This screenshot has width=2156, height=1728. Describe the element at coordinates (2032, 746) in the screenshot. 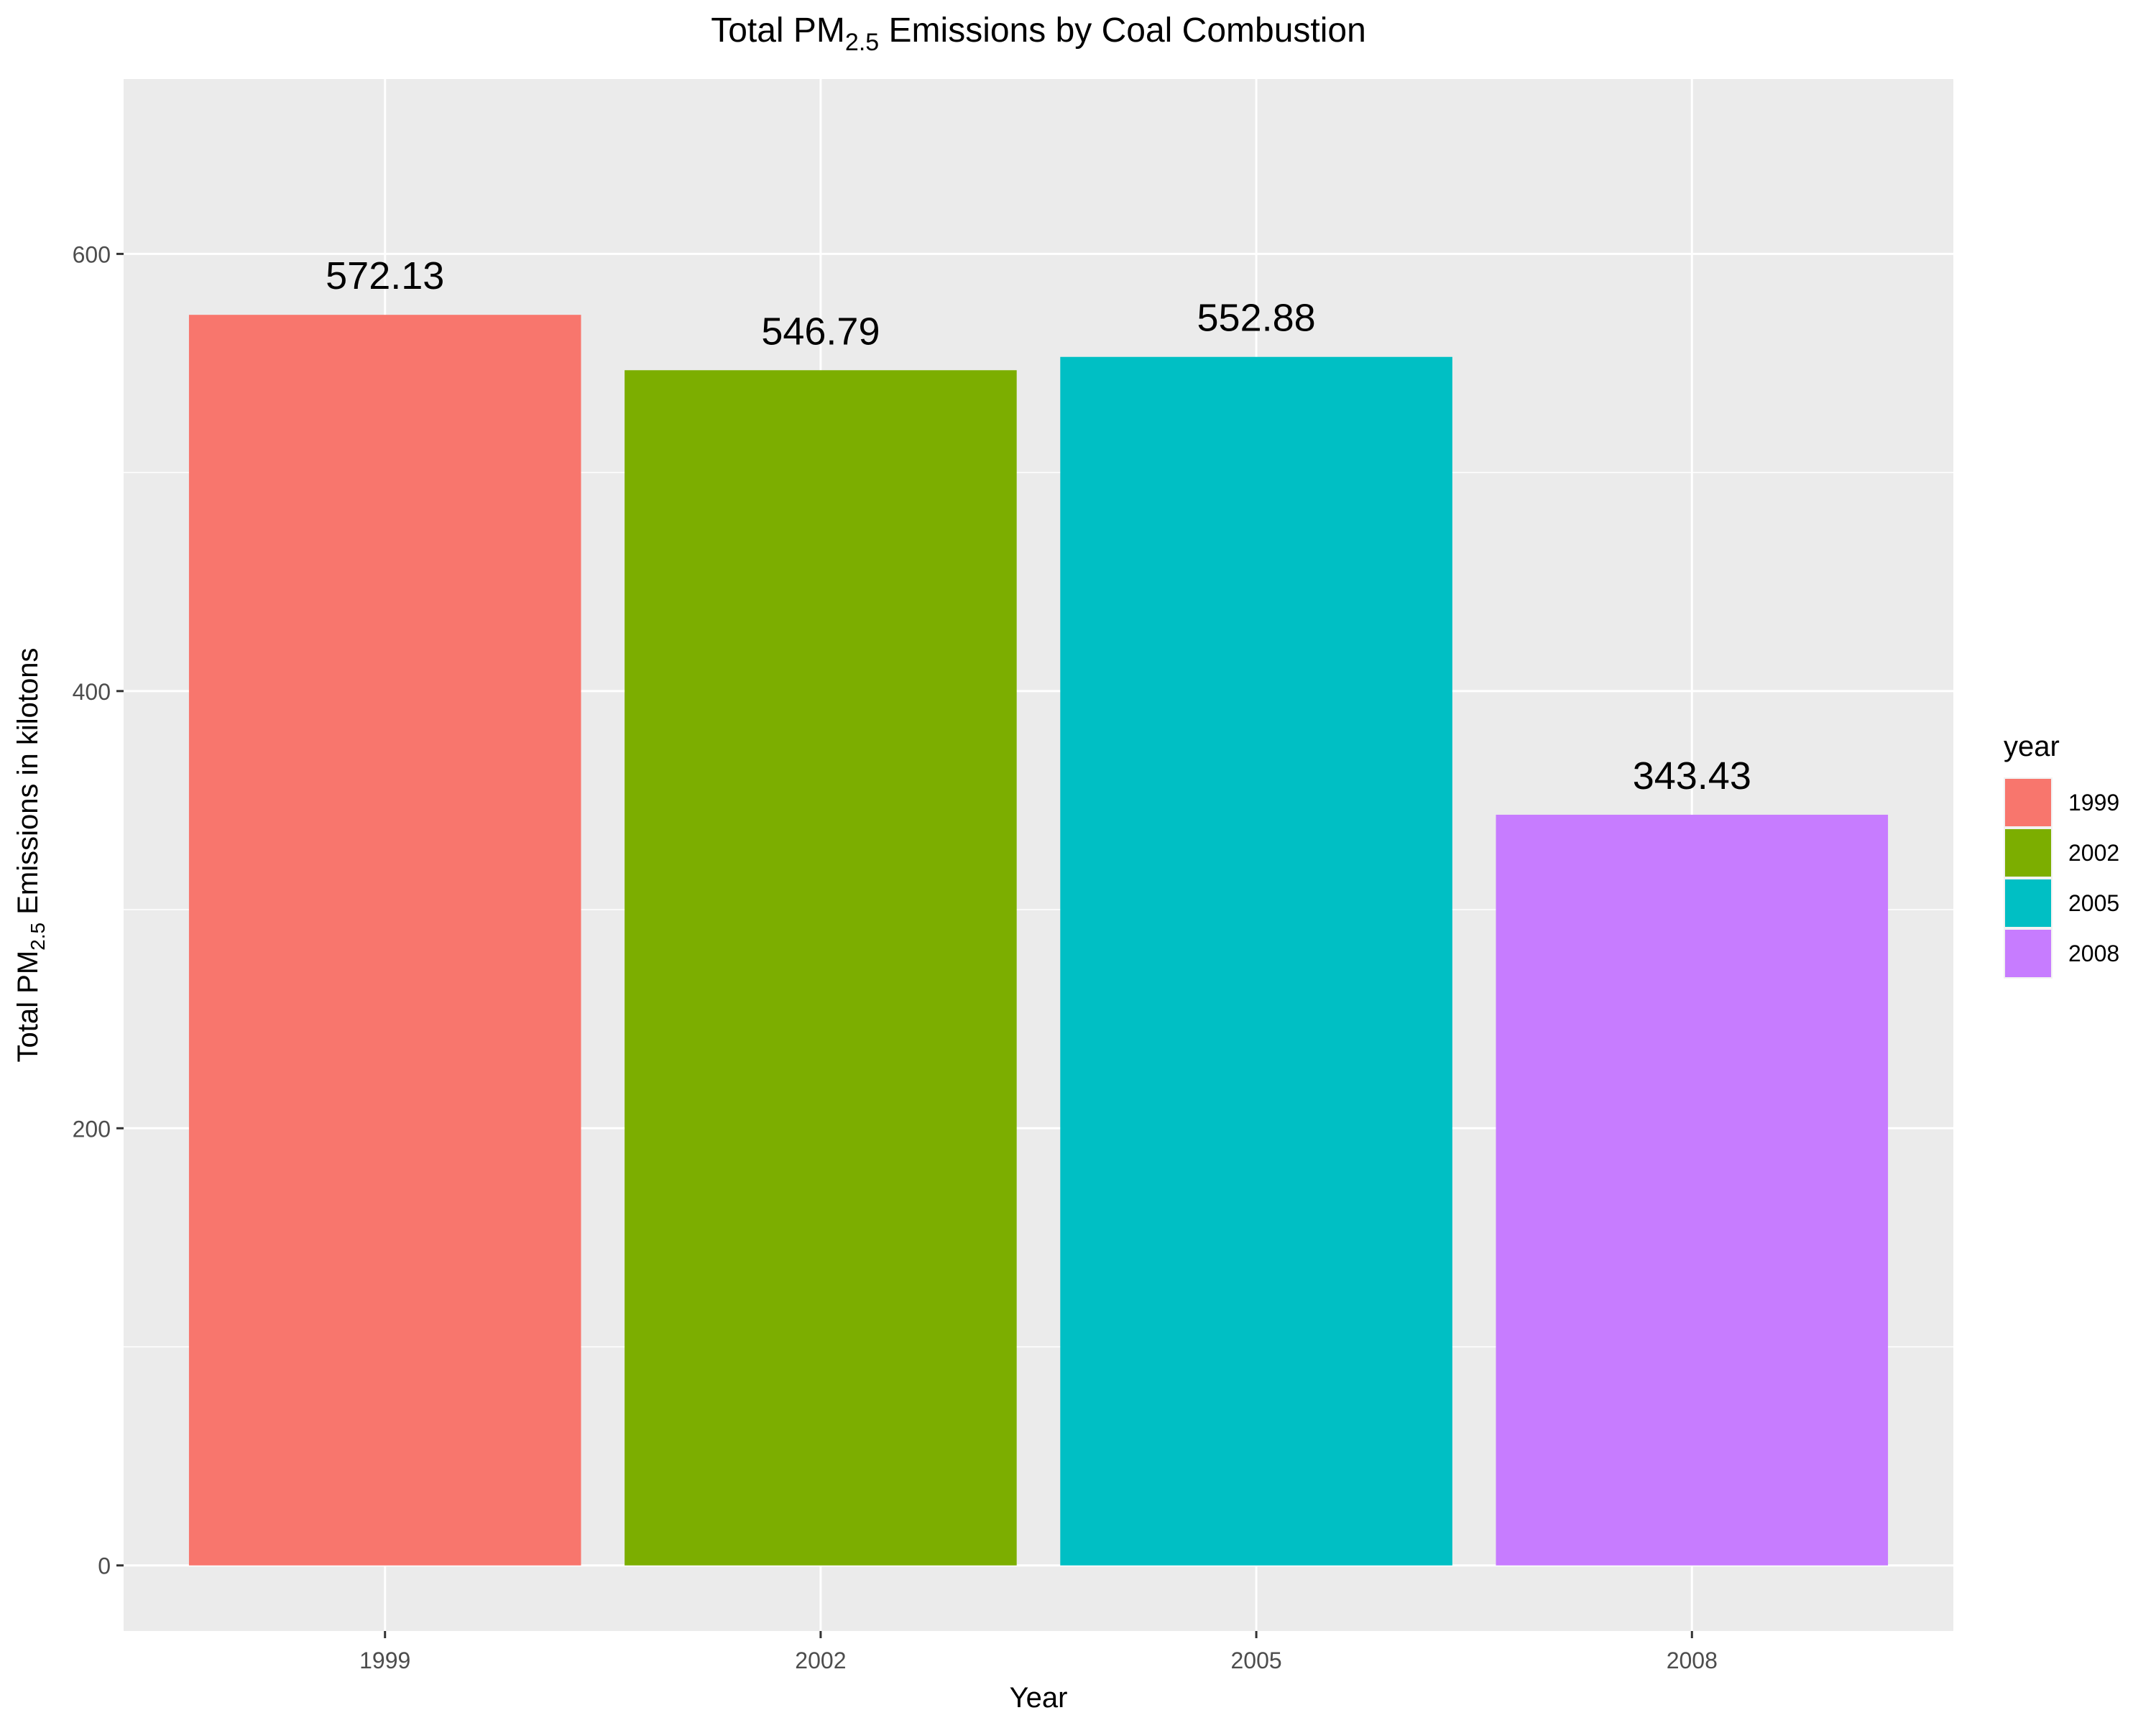

I see `legend-title: year` at that location.